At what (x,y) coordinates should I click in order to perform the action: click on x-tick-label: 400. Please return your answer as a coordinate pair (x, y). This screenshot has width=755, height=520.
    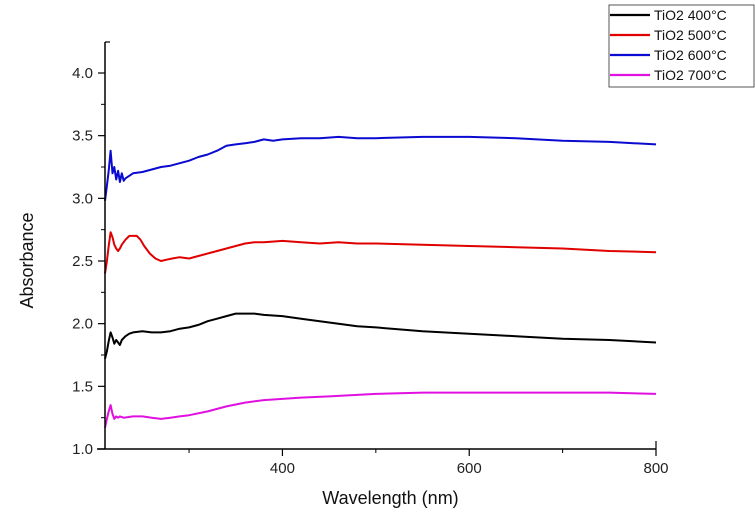
    Looking at the image, I should click on (282, 468).